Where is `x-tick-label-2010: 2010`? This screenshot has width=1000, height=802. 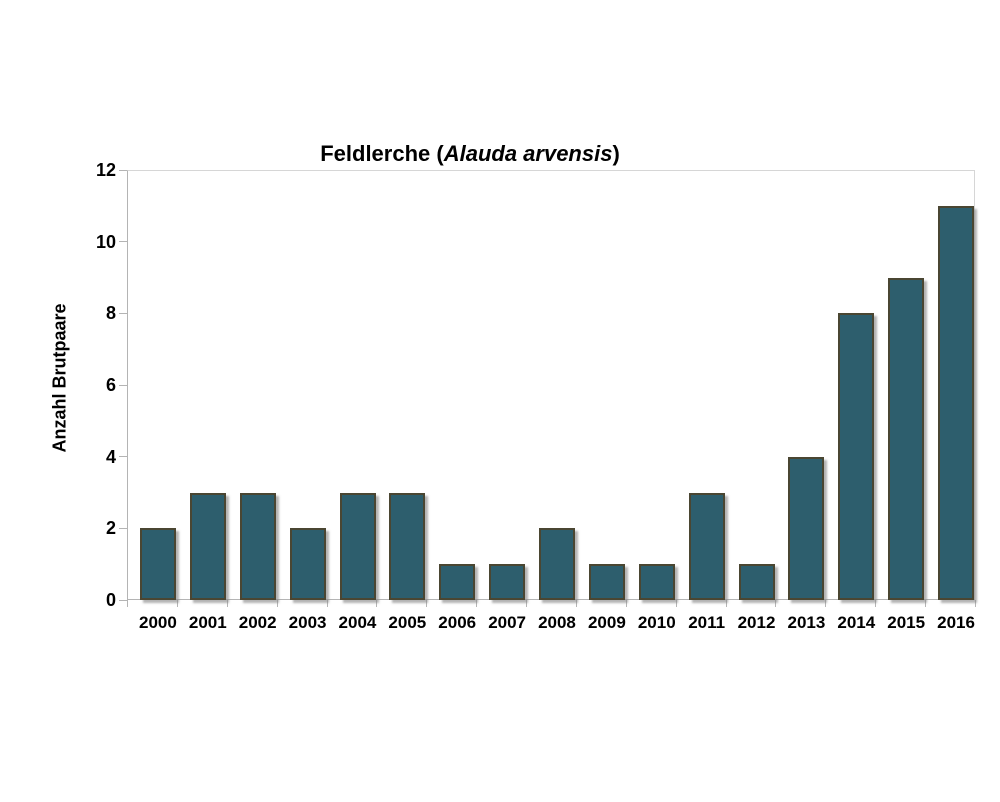 x-tick-label-2010: 2010 is located at coordinates (656, 622).